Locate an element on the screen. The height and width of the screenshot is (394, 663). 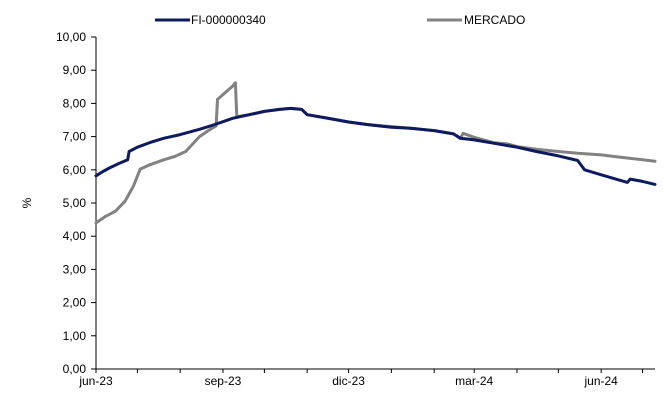
legend-label-series-2: MERCADO is located at coordinates (494, 20).